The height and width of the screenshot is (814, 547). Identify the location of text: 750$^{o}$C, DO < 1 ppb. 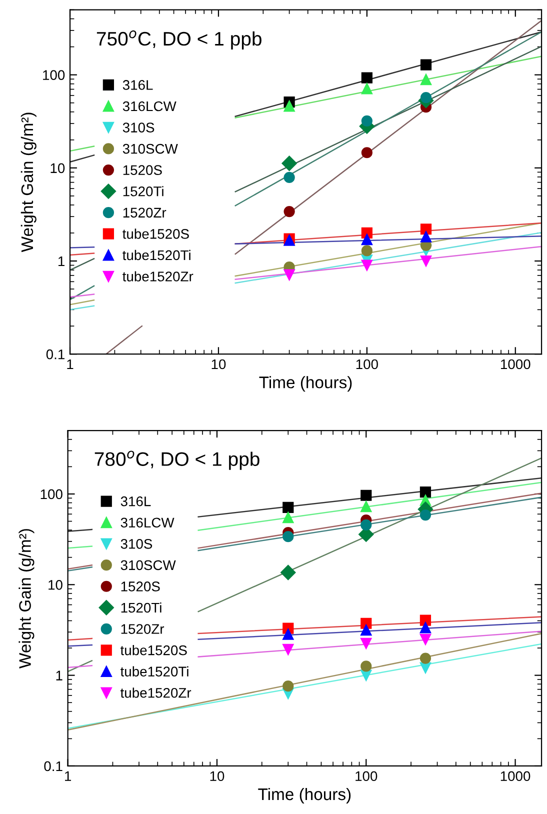
(179, 40).